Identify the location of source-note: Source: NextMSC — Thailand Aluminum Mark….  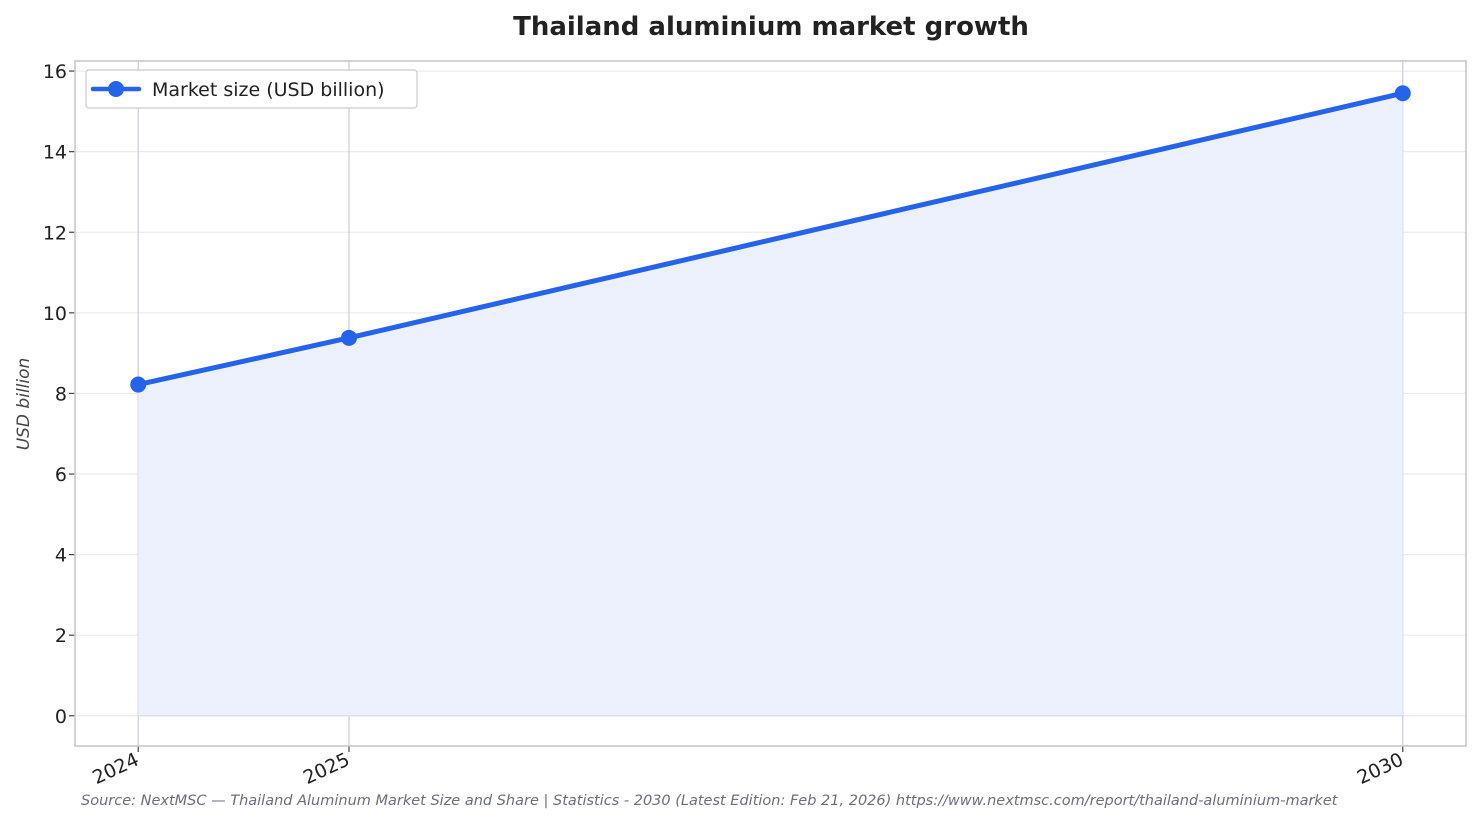
(710, 801).